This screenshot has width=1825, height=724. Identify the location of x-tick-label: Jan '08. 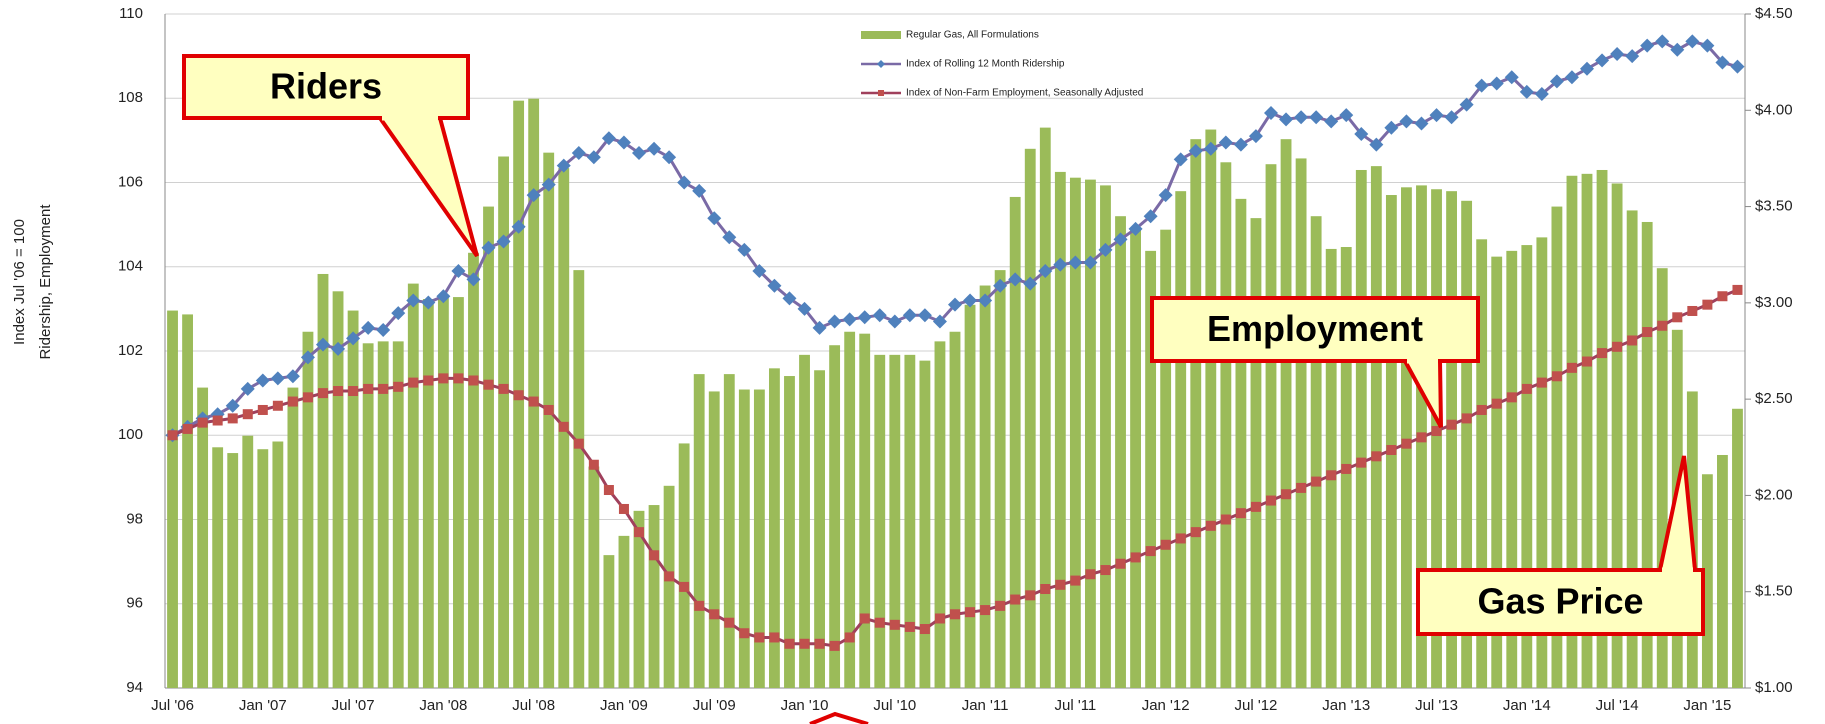
(443, 705).